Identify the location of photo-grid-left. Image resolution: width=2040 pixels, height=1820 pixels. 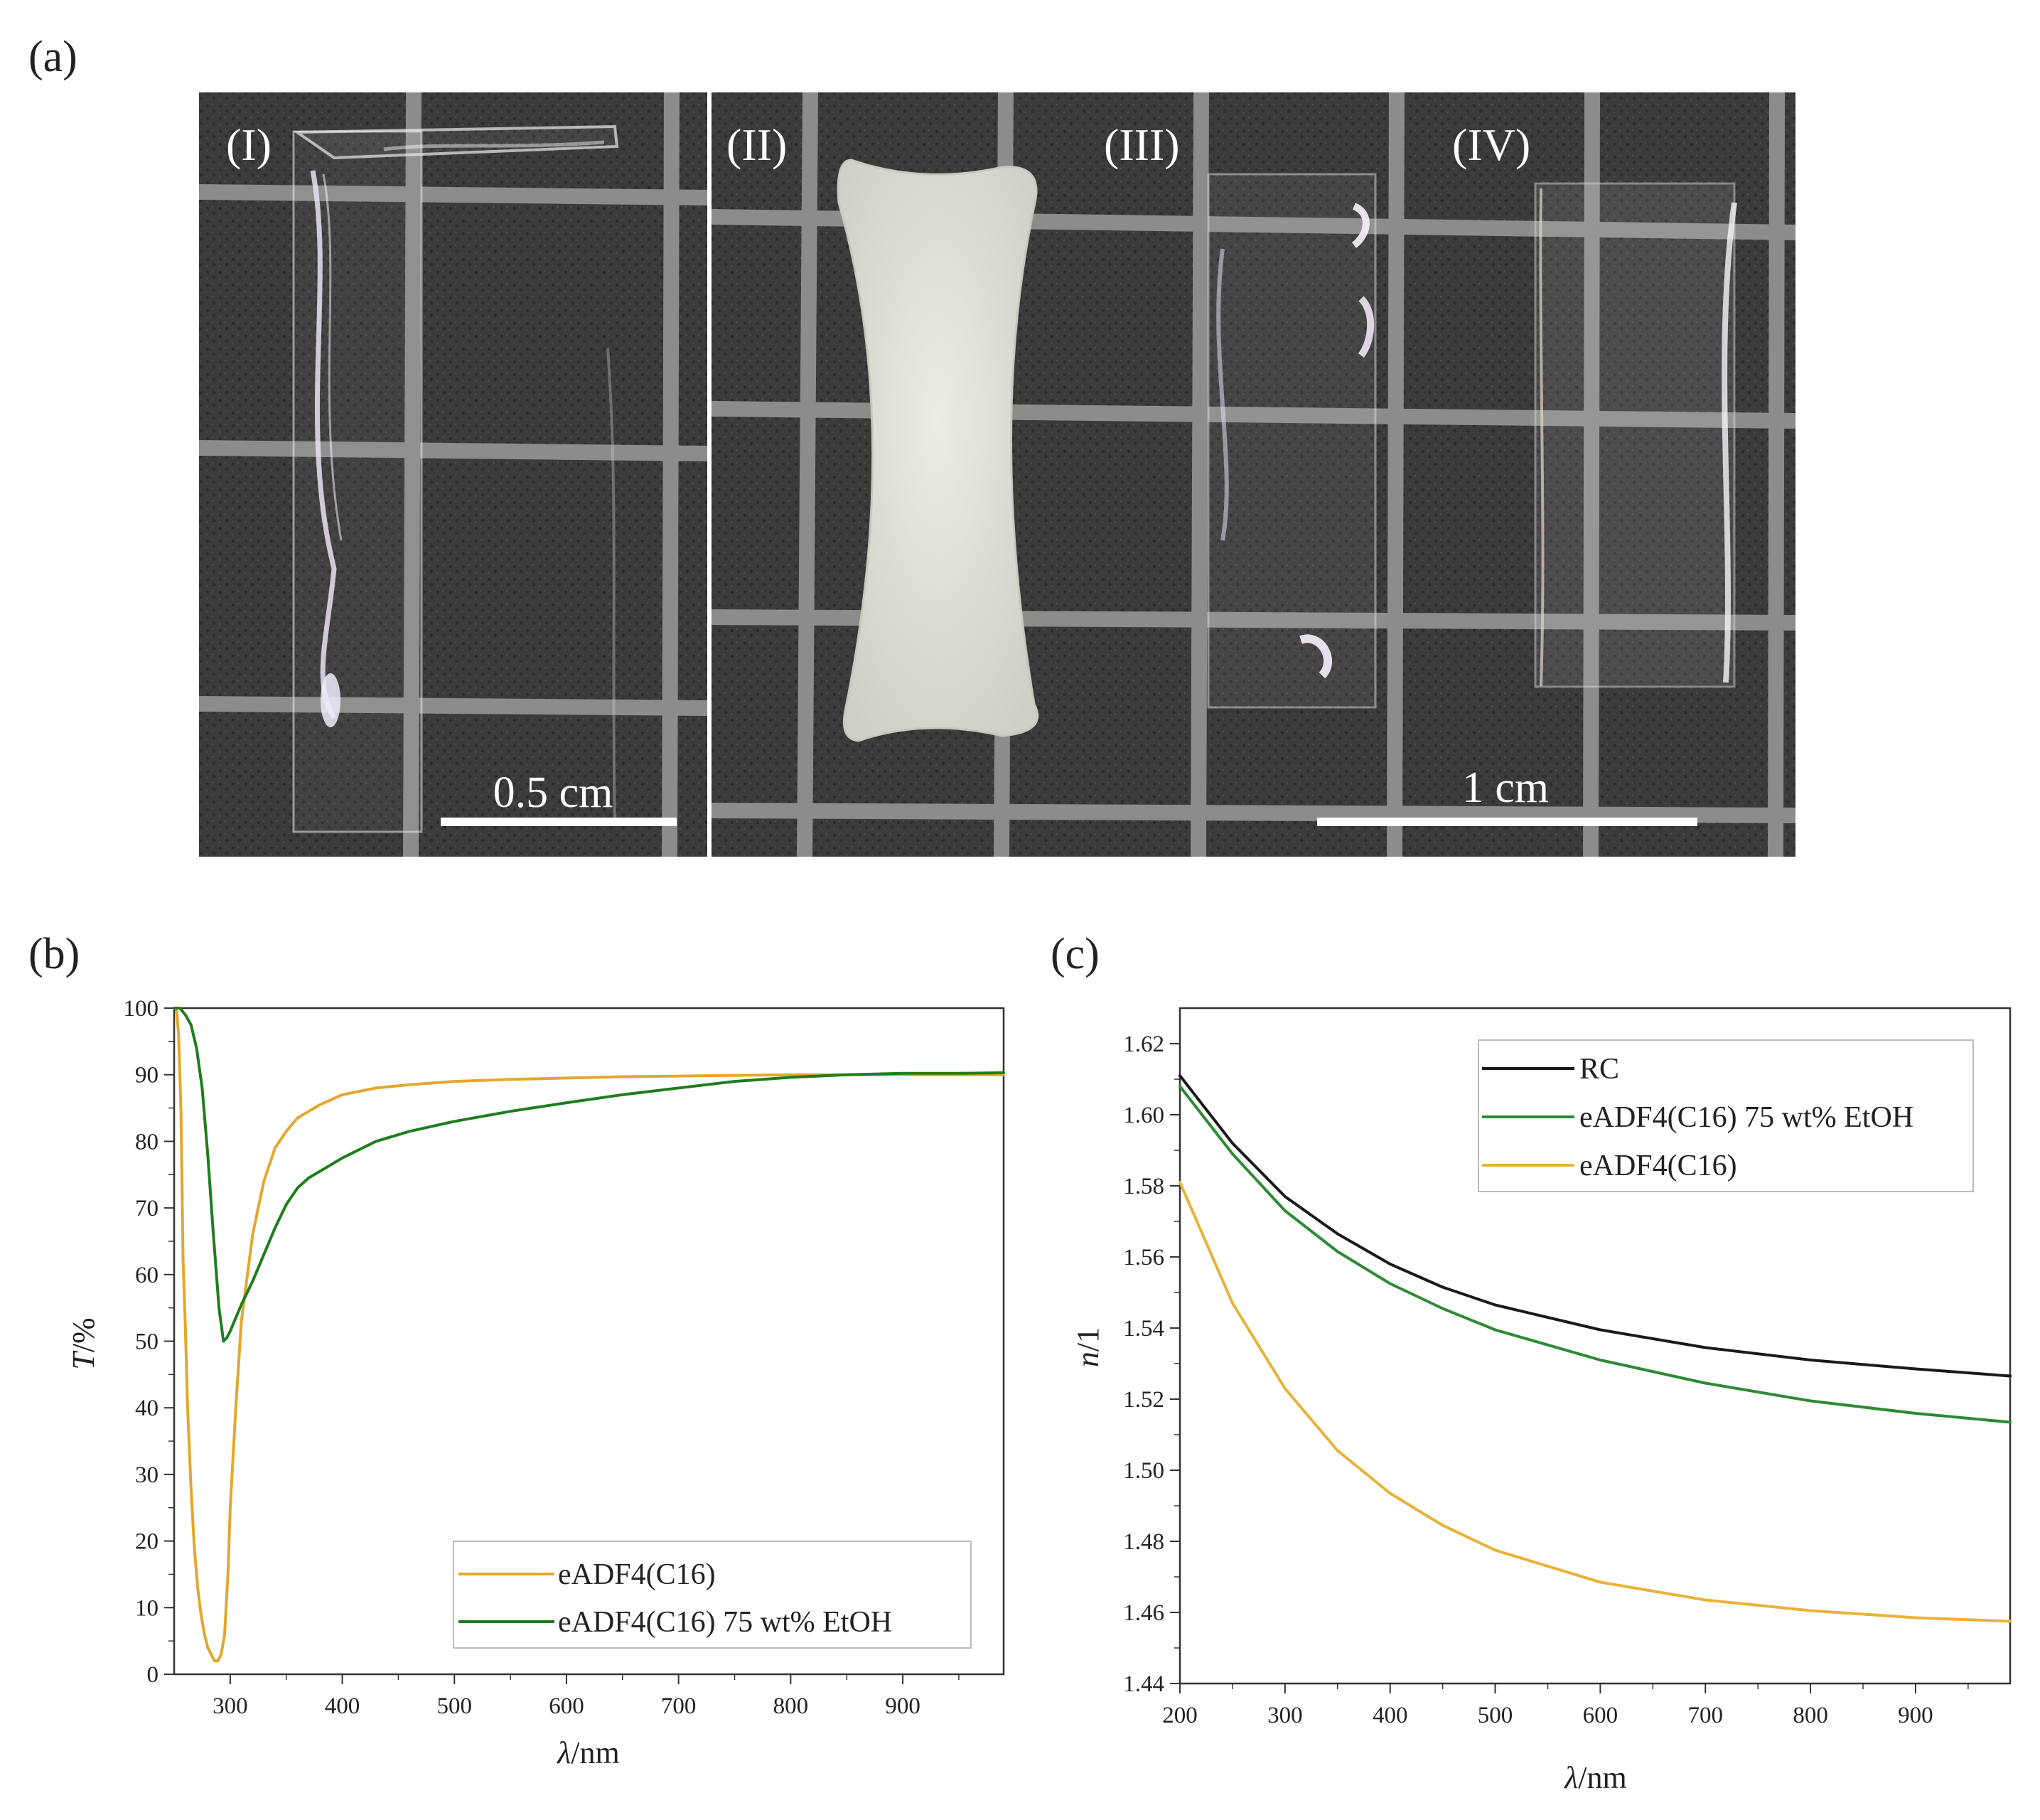
(453, 474).